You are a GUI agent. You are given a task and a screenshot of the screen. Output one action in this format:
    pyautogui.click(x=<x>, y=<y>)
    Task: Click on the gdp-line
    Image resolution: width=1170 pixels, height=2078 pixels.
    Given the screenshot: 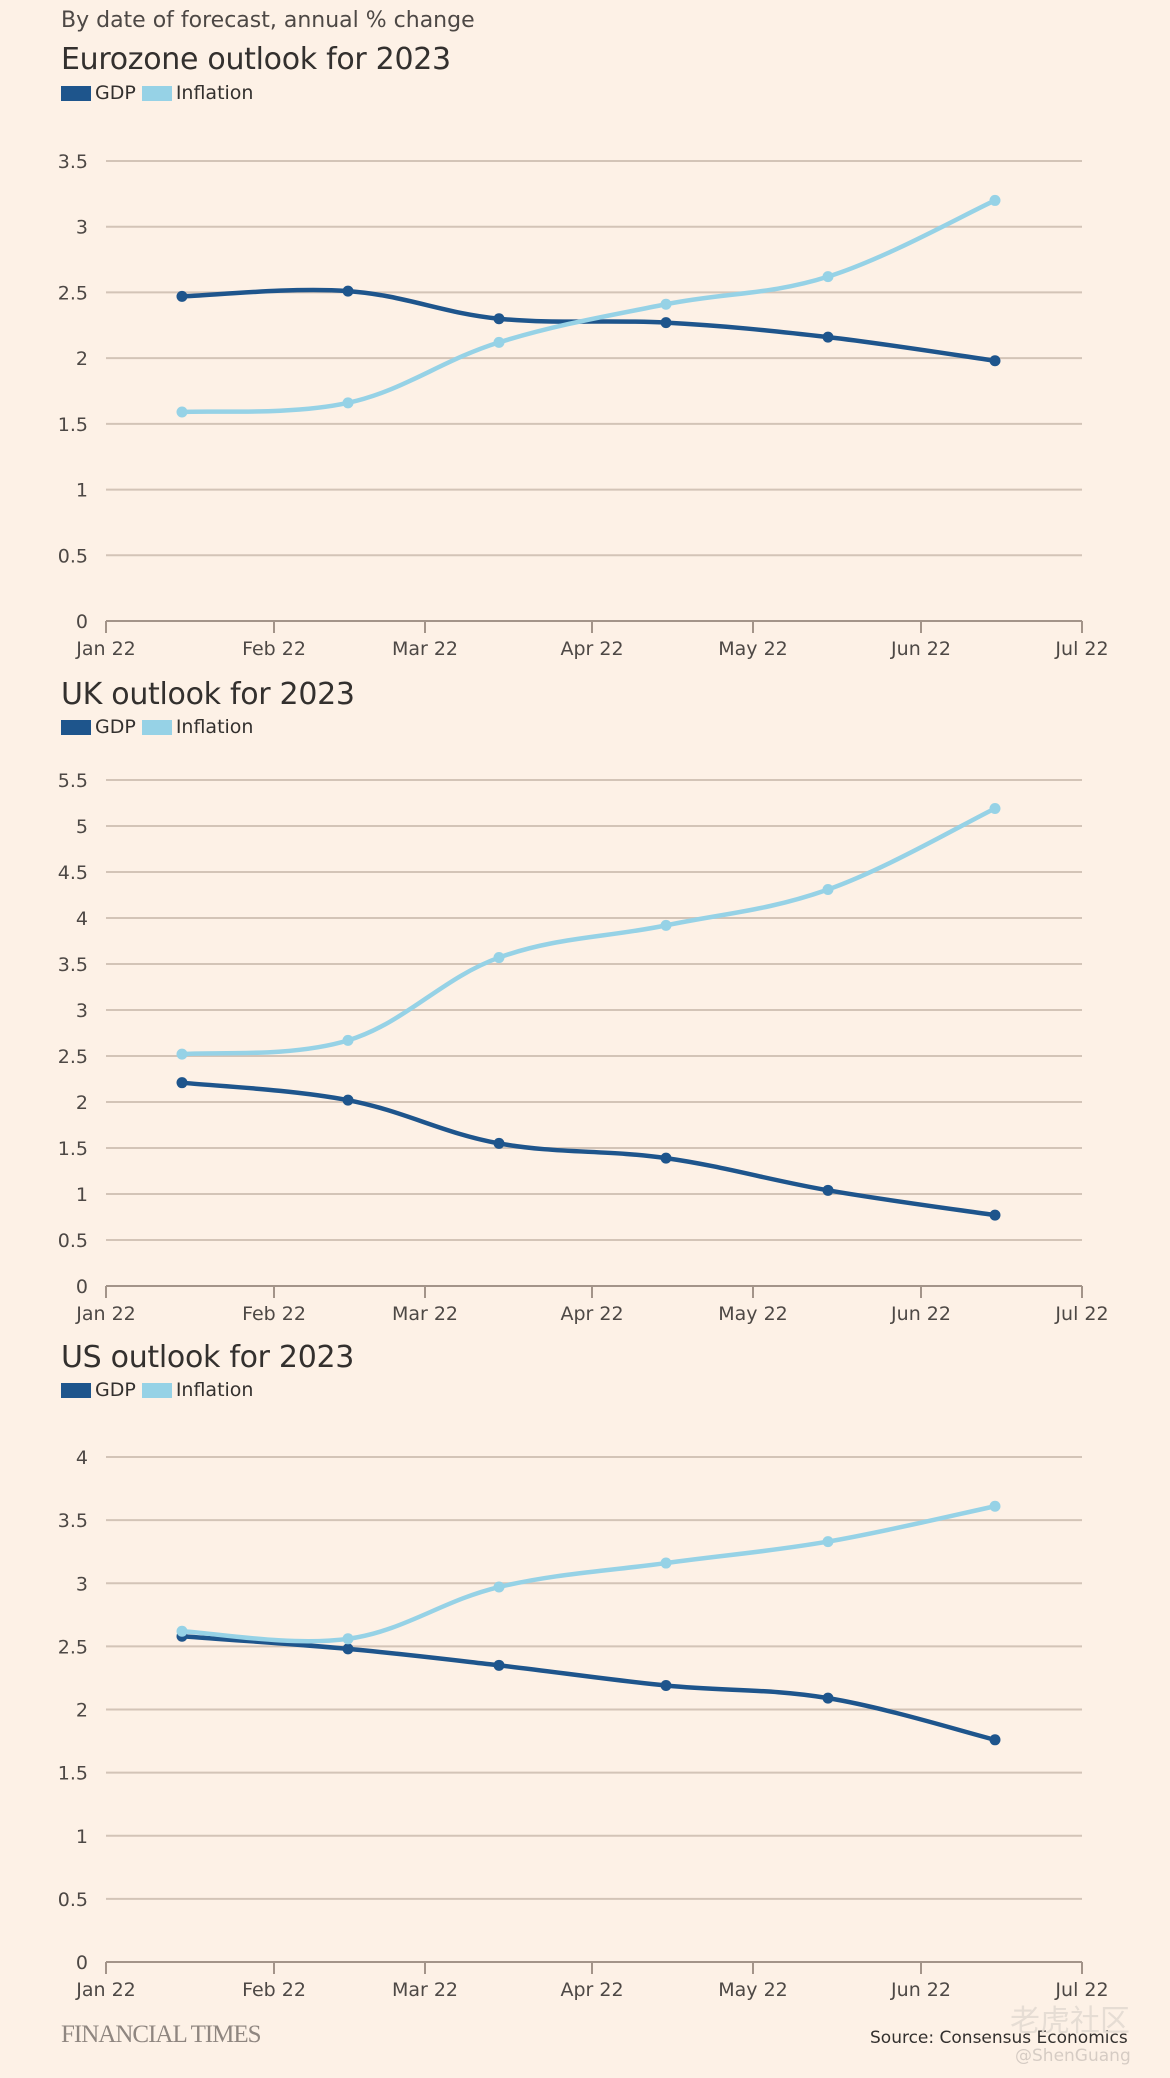 What is the action you would take?
    pyautogui.click(x=588, y=1149)
    